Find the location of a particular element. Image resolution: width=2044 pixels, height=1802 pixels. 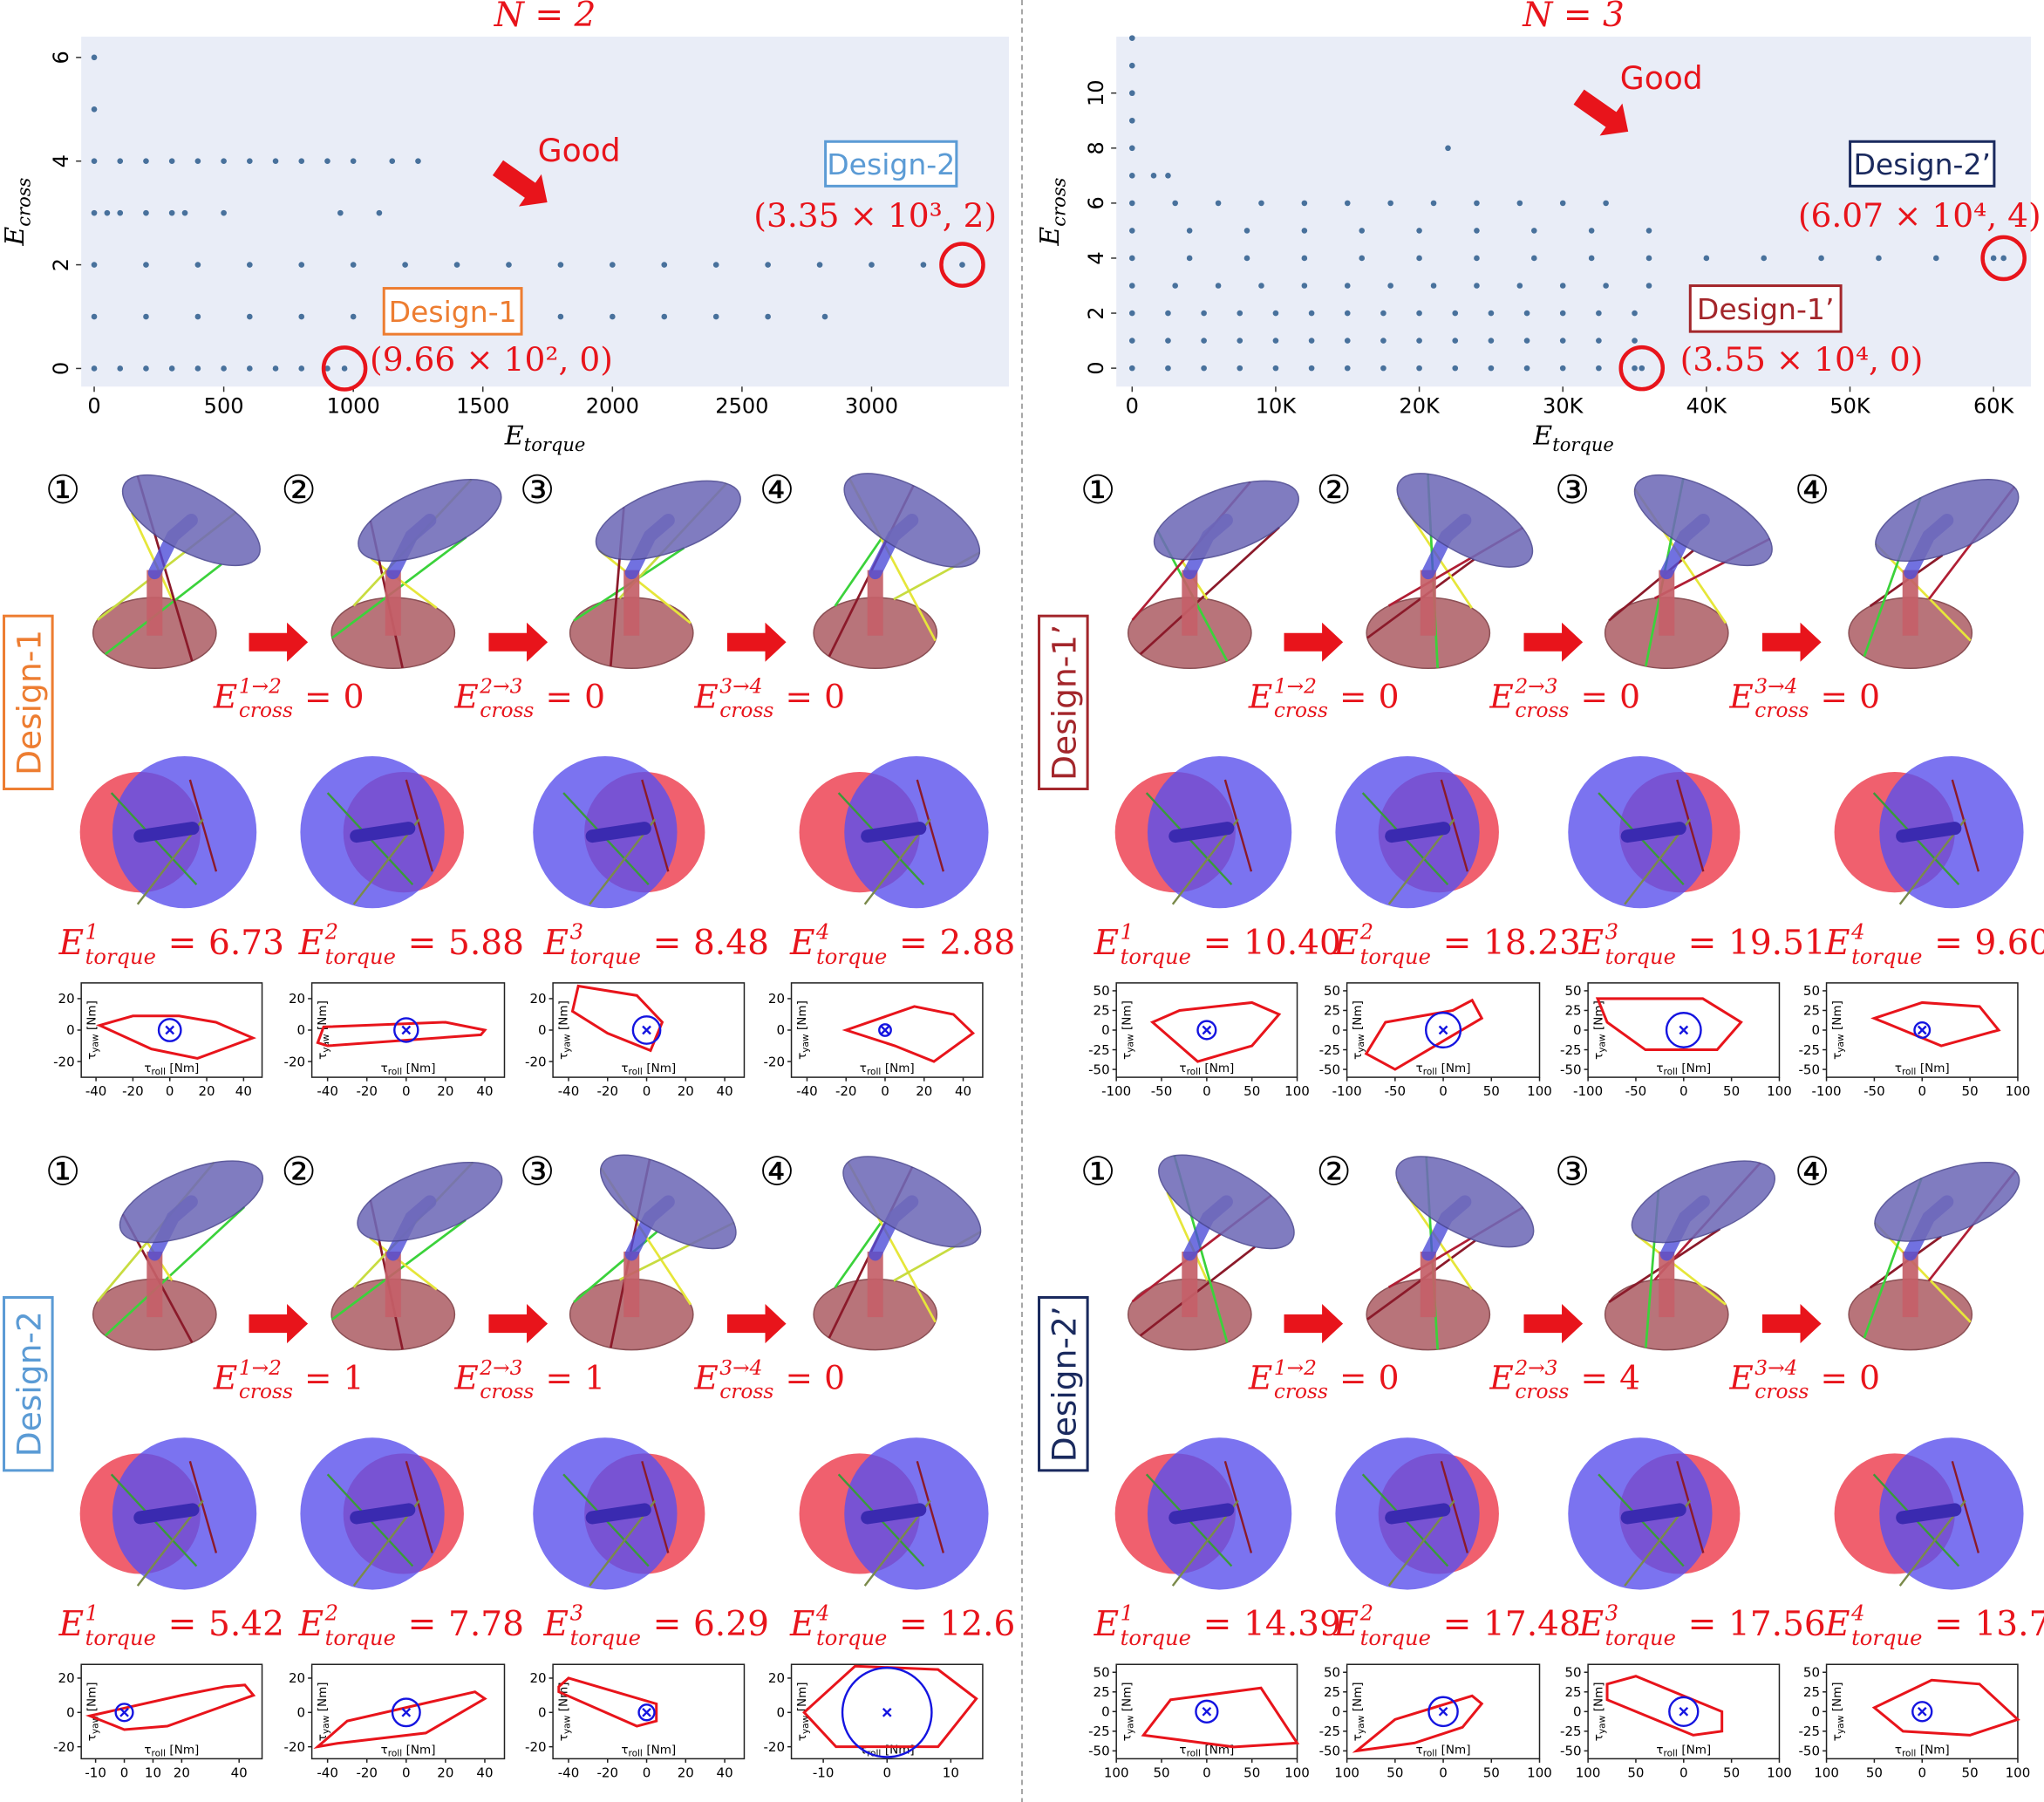

superscript: 3→4 is located at coordinates (1775, 686).